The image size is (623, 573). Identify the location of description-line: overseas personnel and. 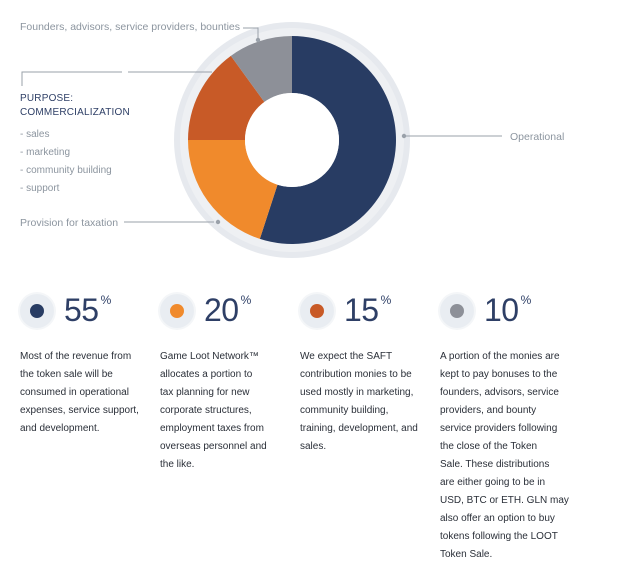
(213, 446).